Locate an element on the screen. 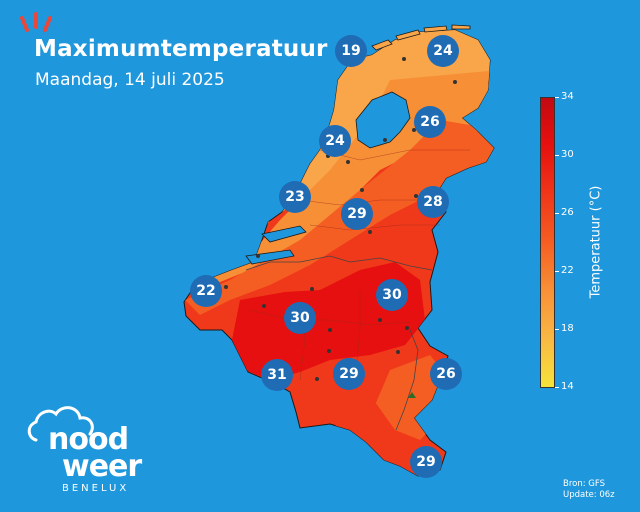  source-model: Bron: GFS is located at coordinates (584, 484).